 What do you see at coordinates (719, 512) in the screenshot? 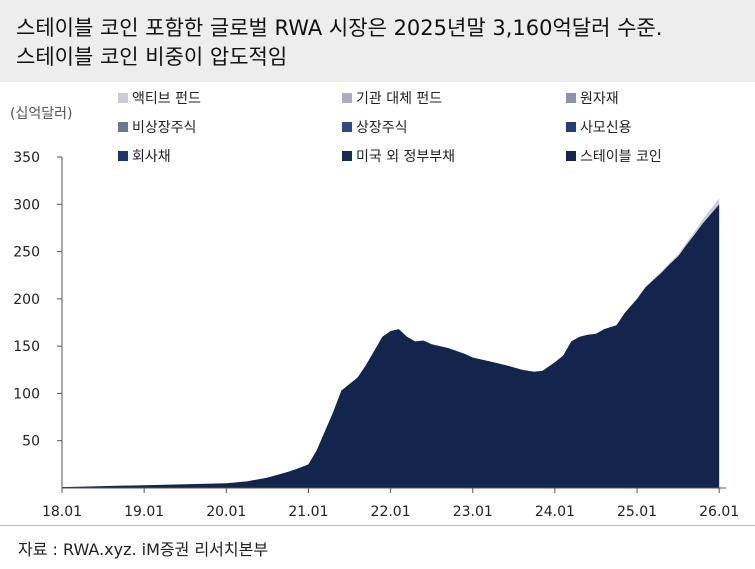
I see `x-tick-label-26.01: 26.01` at bounding box center [719, 512].